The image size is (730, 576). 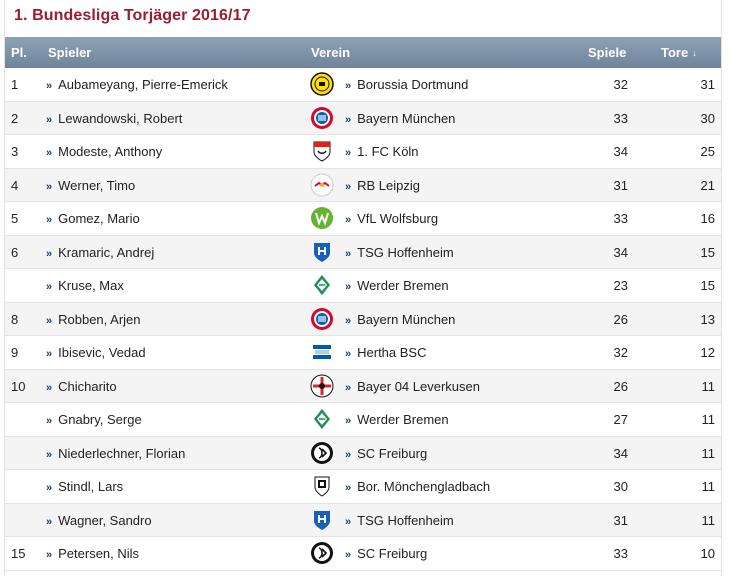 What do you see at coordinates (331, 52) in the screenshot?
I see `column-header-club: Verein` at bounding box center [331, 52].